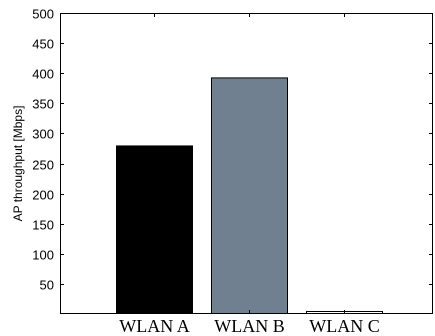 The image size is (435, 336). What do you see at coordinates (43, 225) in the screenshot?
I see `y-tick-label: 150` at bounding box center [43, 225].